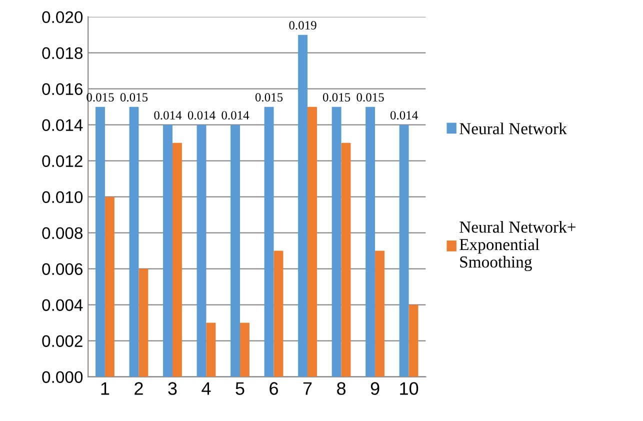 This screenshot has height=421, width=643. Describe the element at coordinates (62, 53) in the screenshot. I see `y-tick-label: 0.018` at that location.